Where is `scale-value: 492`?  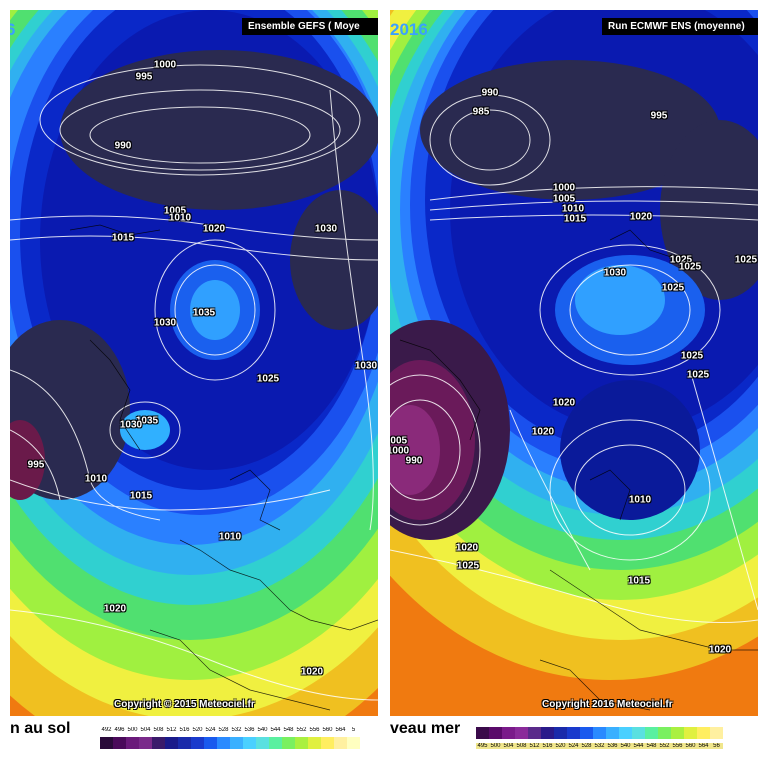
scale-value: 492 is located at coordinates (106, 730).